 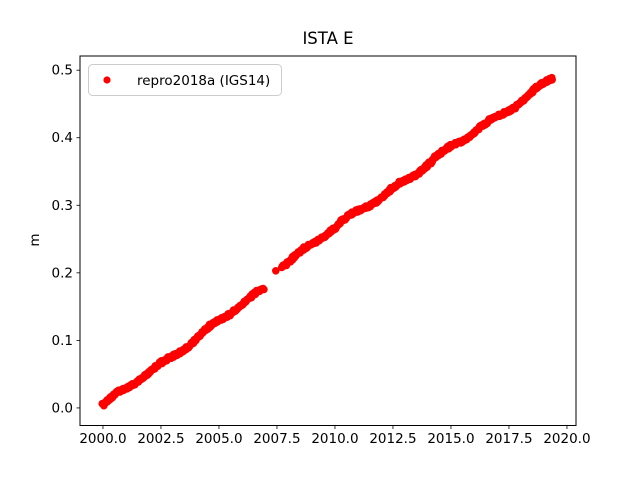 I want to click on y-axis-ticks: 0.0 0.1 0.2 0.3 0.4 0.5, so click(x=66, y=239).